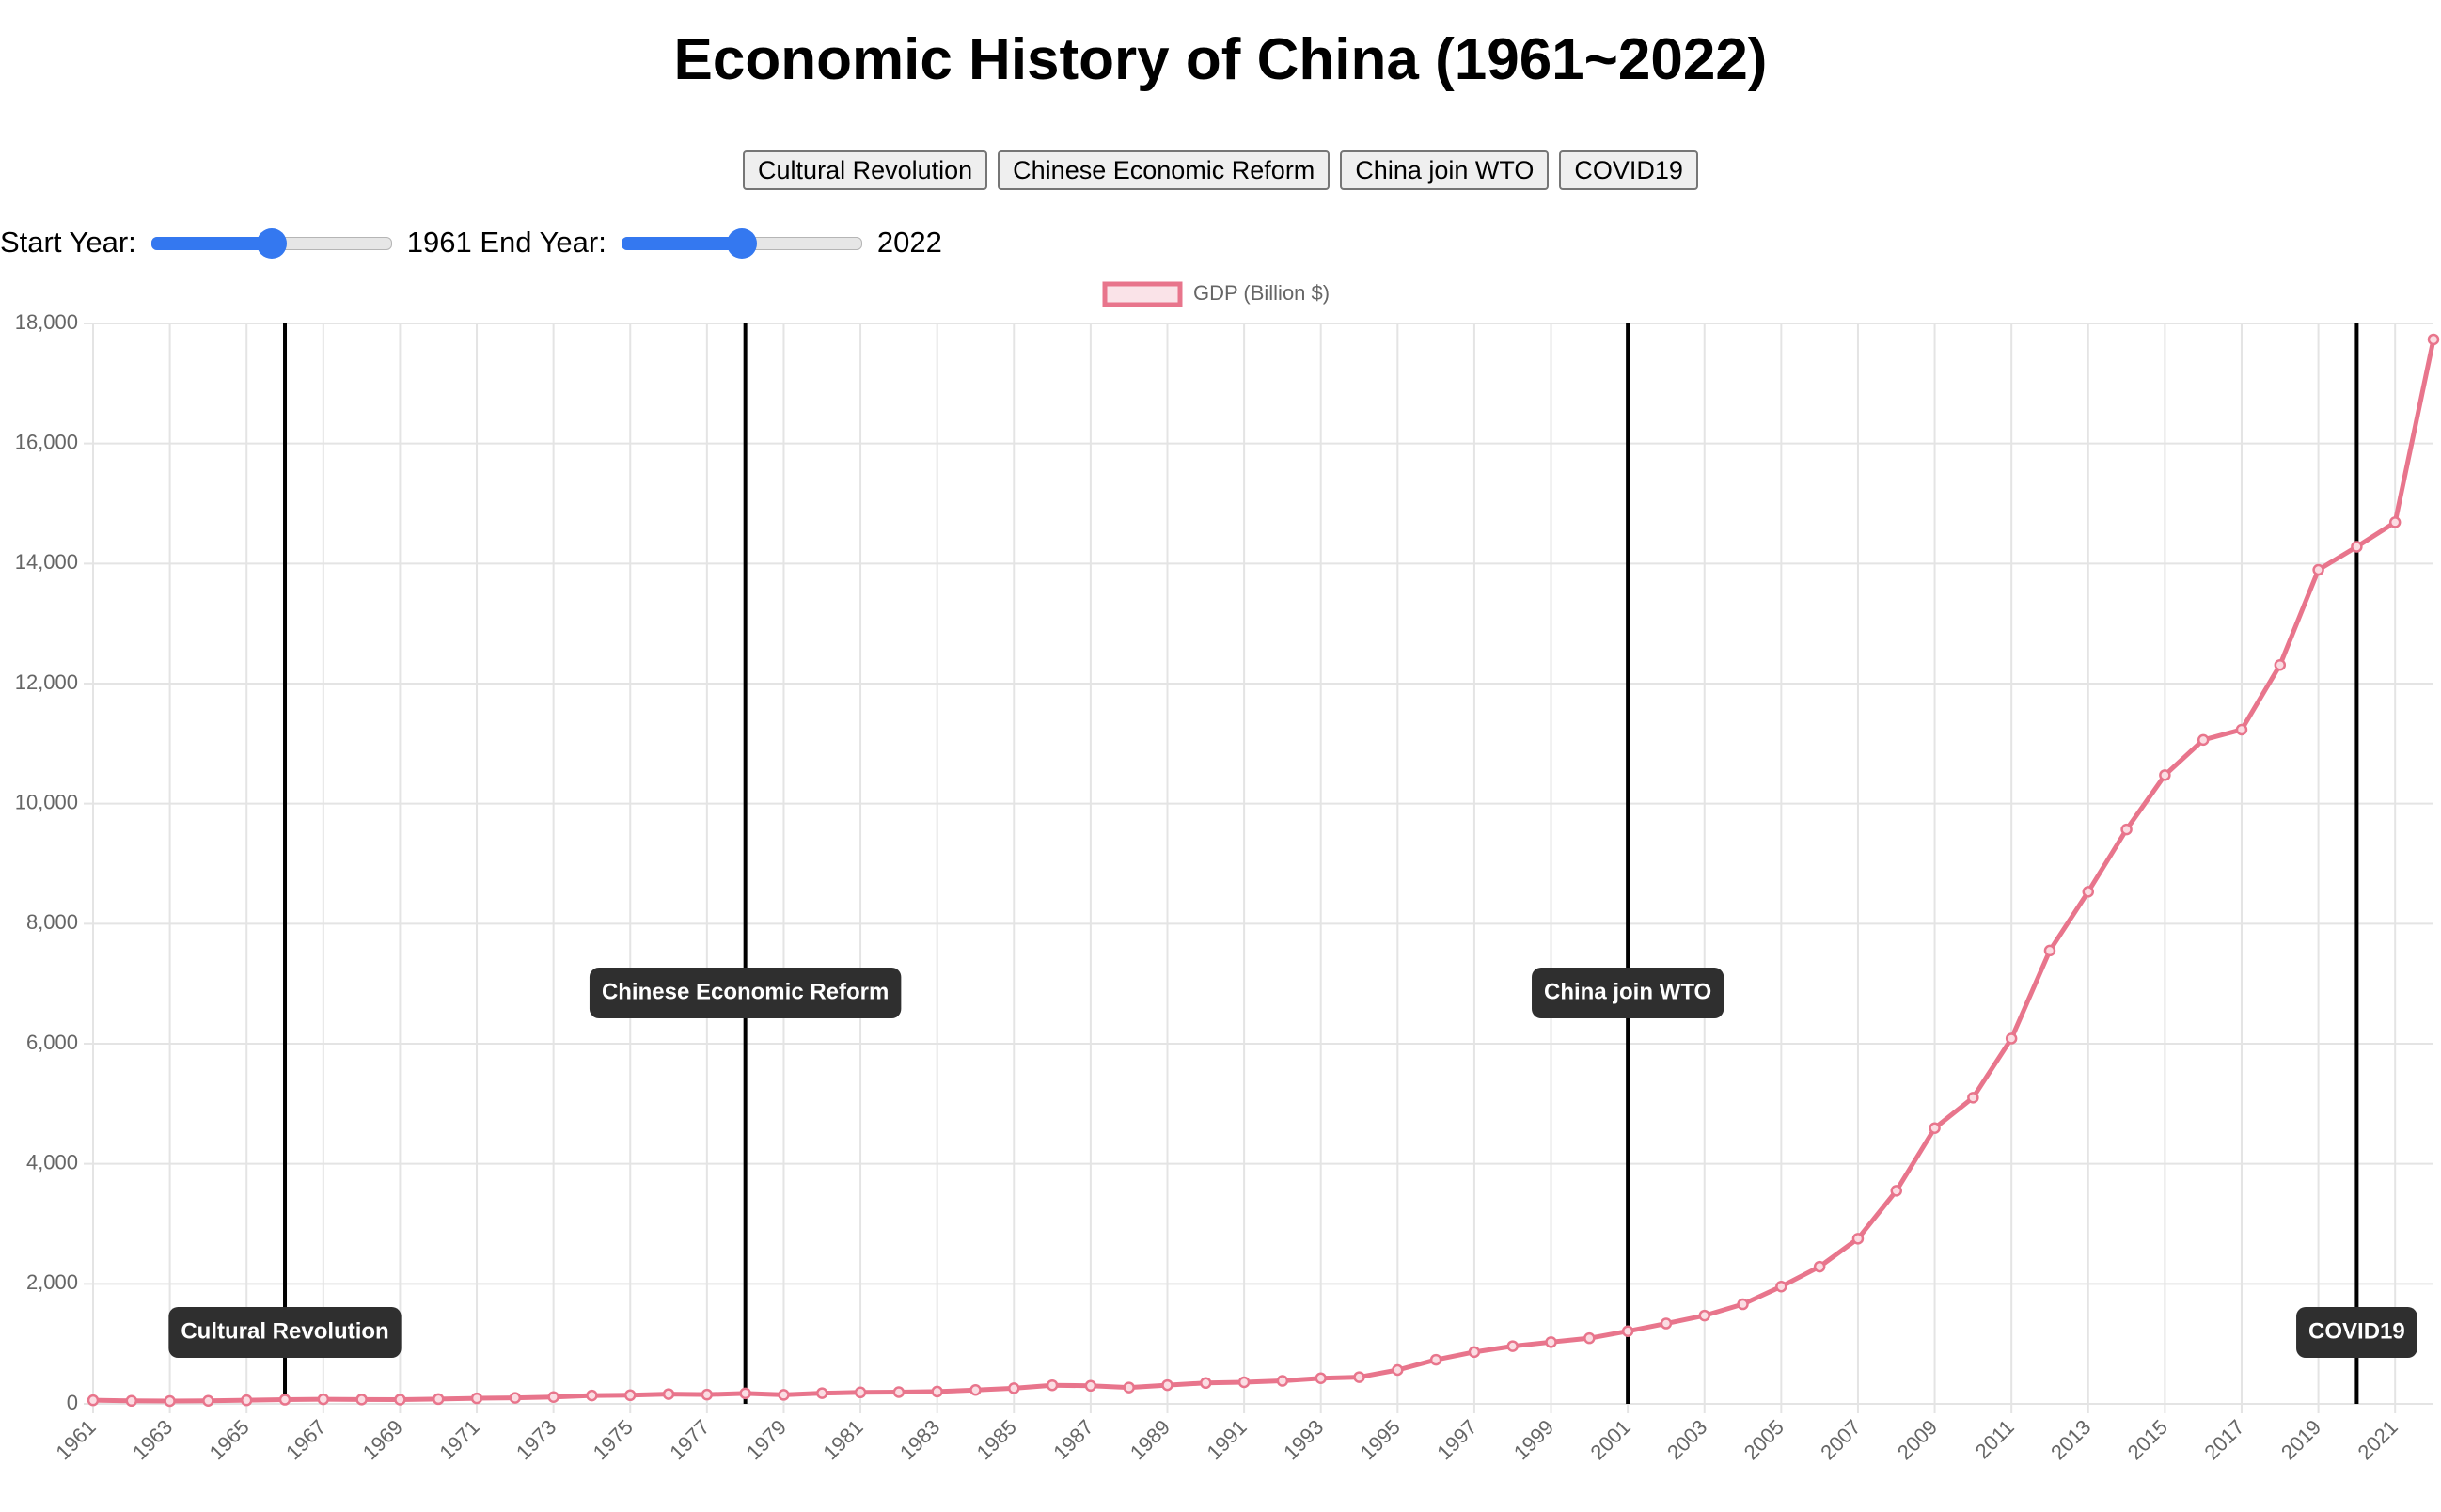 The height and width of the screenshot is (1512, 2441). What do you see at coordinates (73, 1402) in the screenshot?
I see `y-tick-label: 0` at bounding box center [73, 1402].